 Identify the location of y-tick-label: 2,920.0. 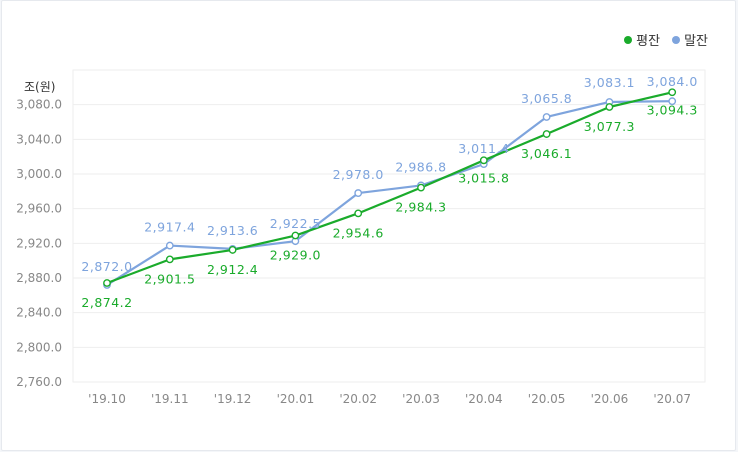
(39, 243).